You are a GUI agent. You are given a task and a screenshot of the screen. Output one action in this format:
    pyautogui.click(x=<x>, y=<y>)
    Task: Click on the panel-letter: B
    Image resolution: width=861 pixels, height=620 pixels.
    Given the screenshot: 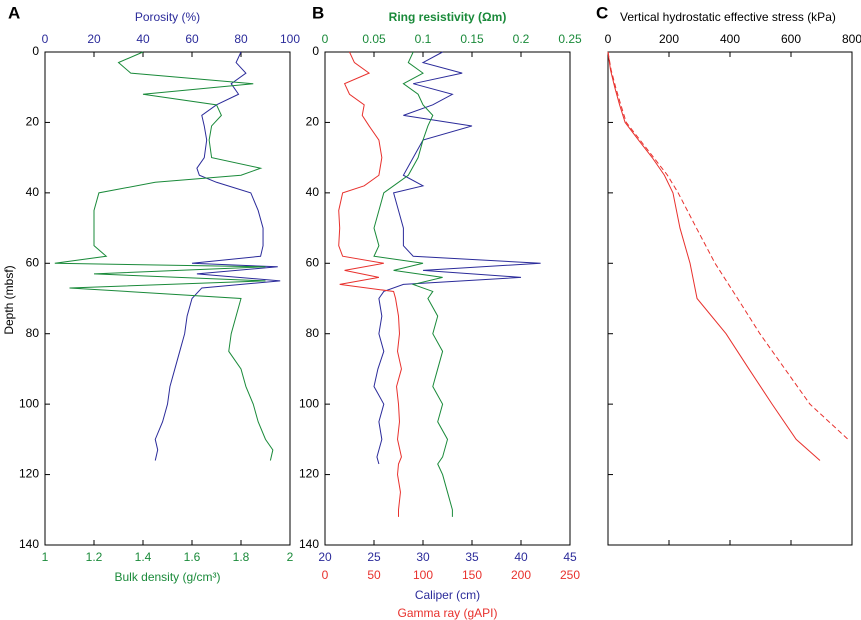 What is the action you would take?
    pyautogui.click(x=318, y=12)
    